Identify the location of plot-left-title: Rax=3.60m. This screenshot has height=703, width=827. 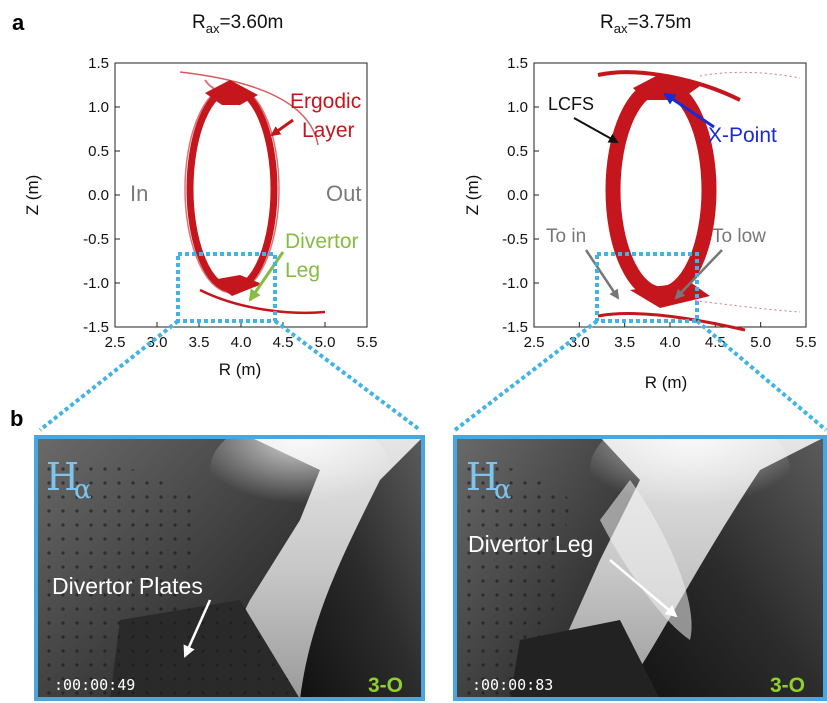
(237, 24).